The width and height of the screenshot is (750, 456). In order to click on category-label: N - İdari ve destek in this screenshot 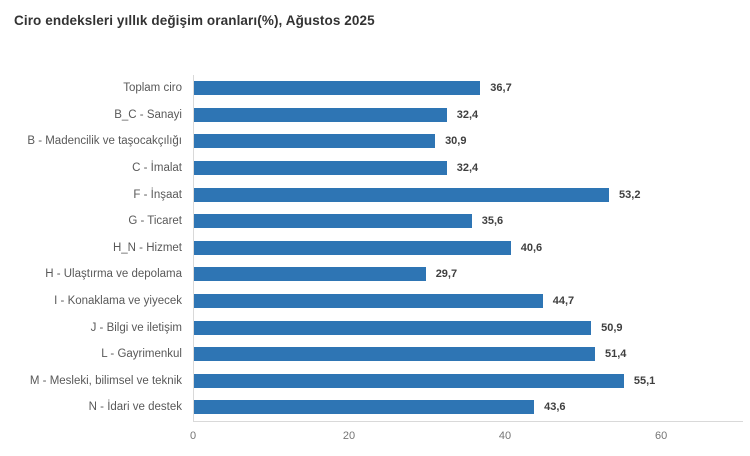, I will do `click(135, 407)`.